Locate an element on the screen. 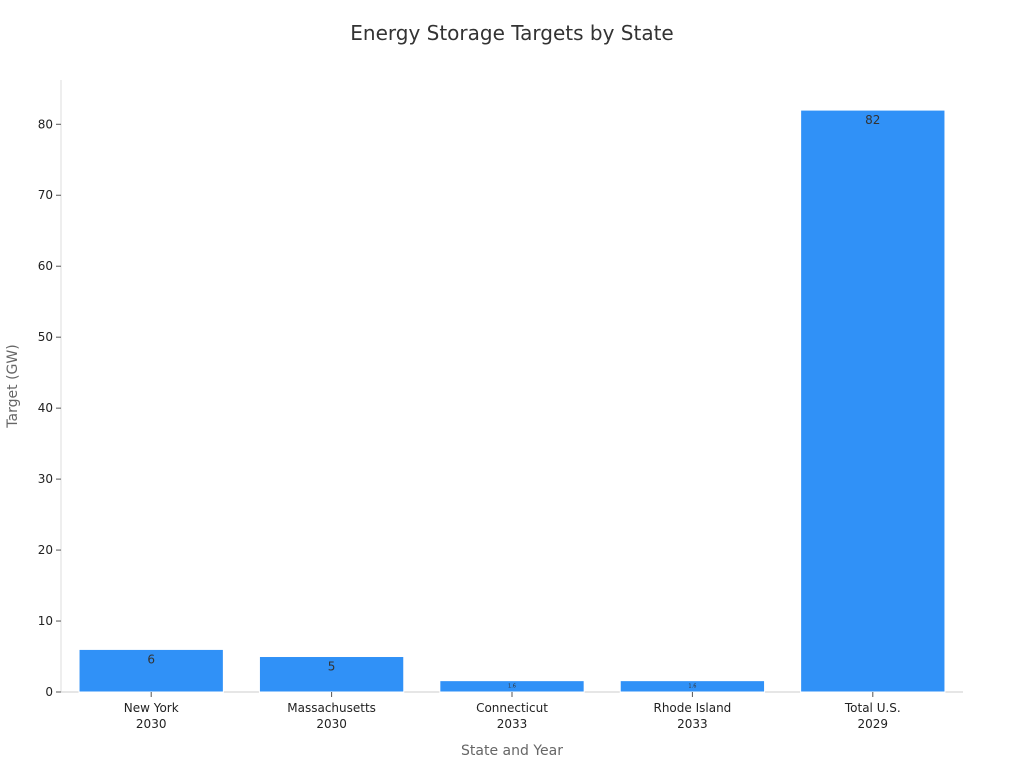 This screenshot has width=1024, height=768. y-tick-label: 30 is located at coordinates (45, 479).